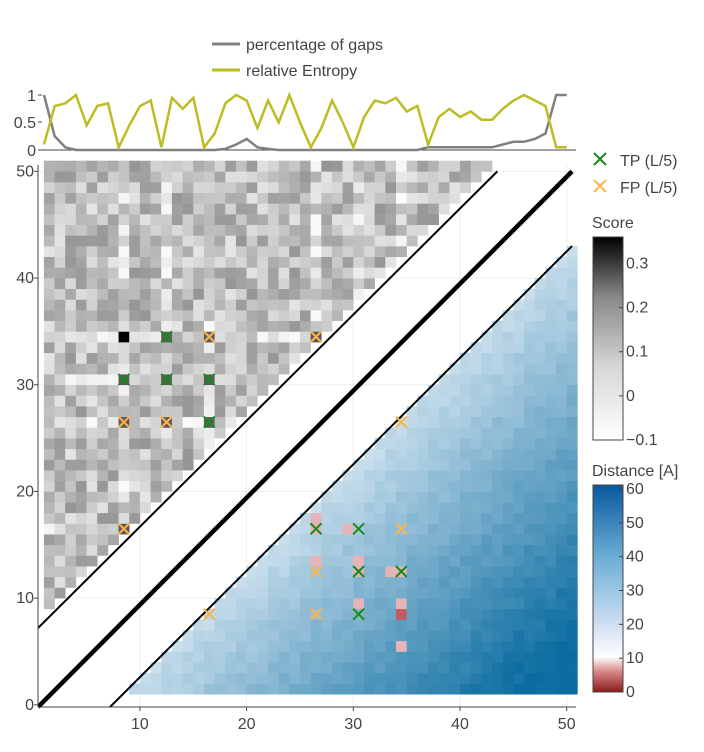 This screenshot has height=752, width=704. I want to click on legend-item-gaps: percentage of gaps, so click(297, 45).